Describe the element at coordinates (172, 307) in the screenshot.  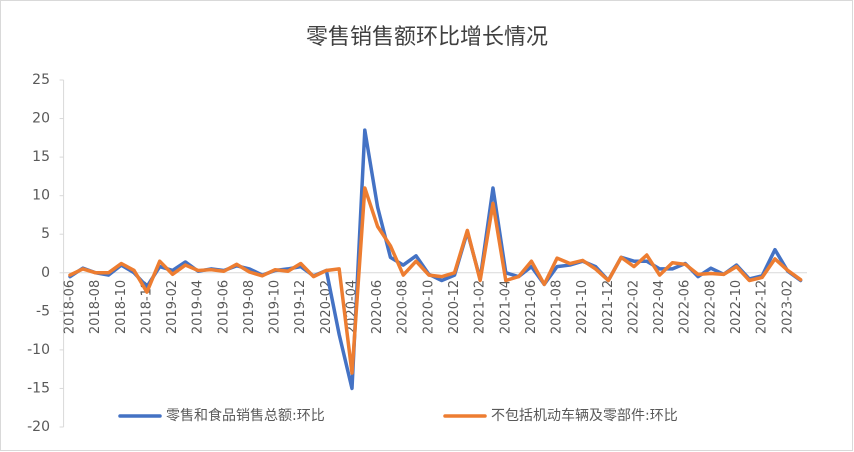
I see `x-tick-label: 2019-02` at that location.